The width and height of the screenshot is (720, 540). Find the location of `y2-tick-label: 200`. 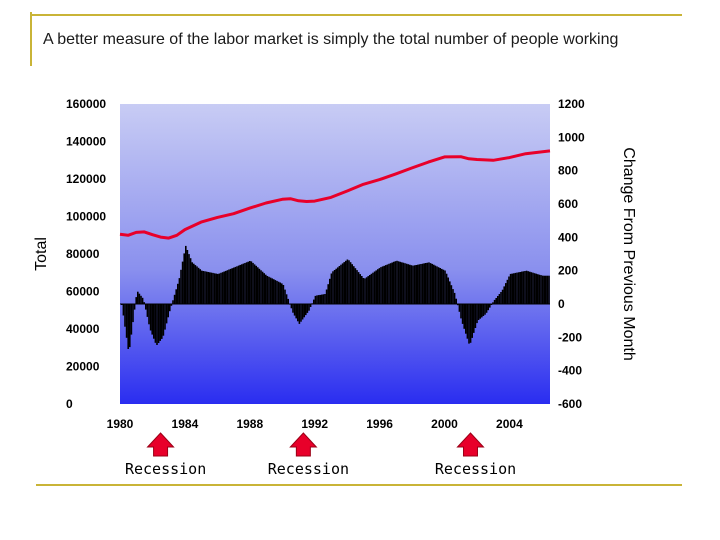

y2-tick-label: 200 is located at coordinates (568, 271).